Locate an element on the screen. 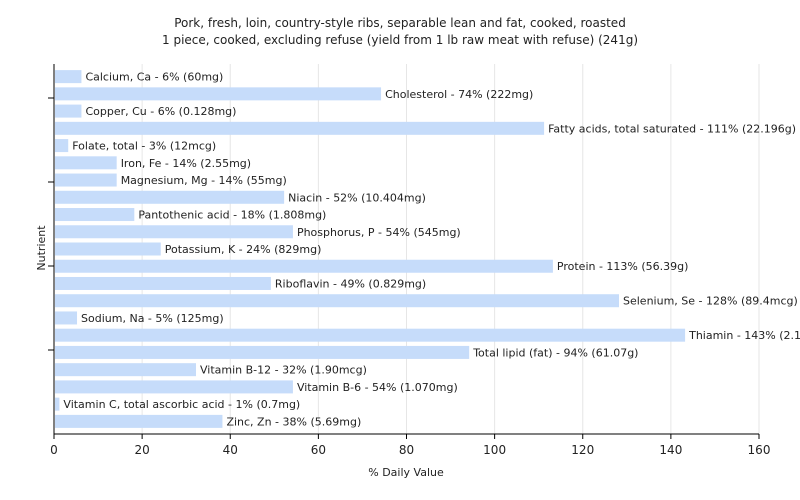 The height and width of the screenshot is (500, 800). bar-label: Riboflavin - 49% (0.829mg) is located at coordinates (350, 283).